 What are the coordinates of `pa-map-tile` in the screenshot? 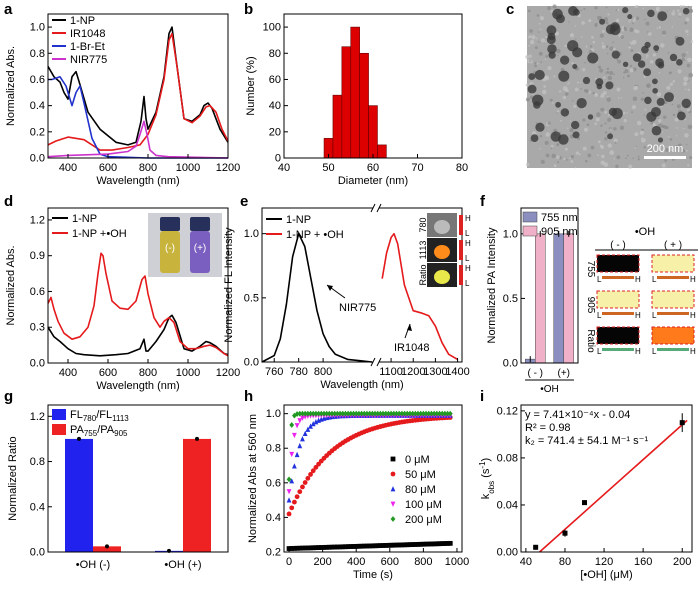 It's located at (673, 299).